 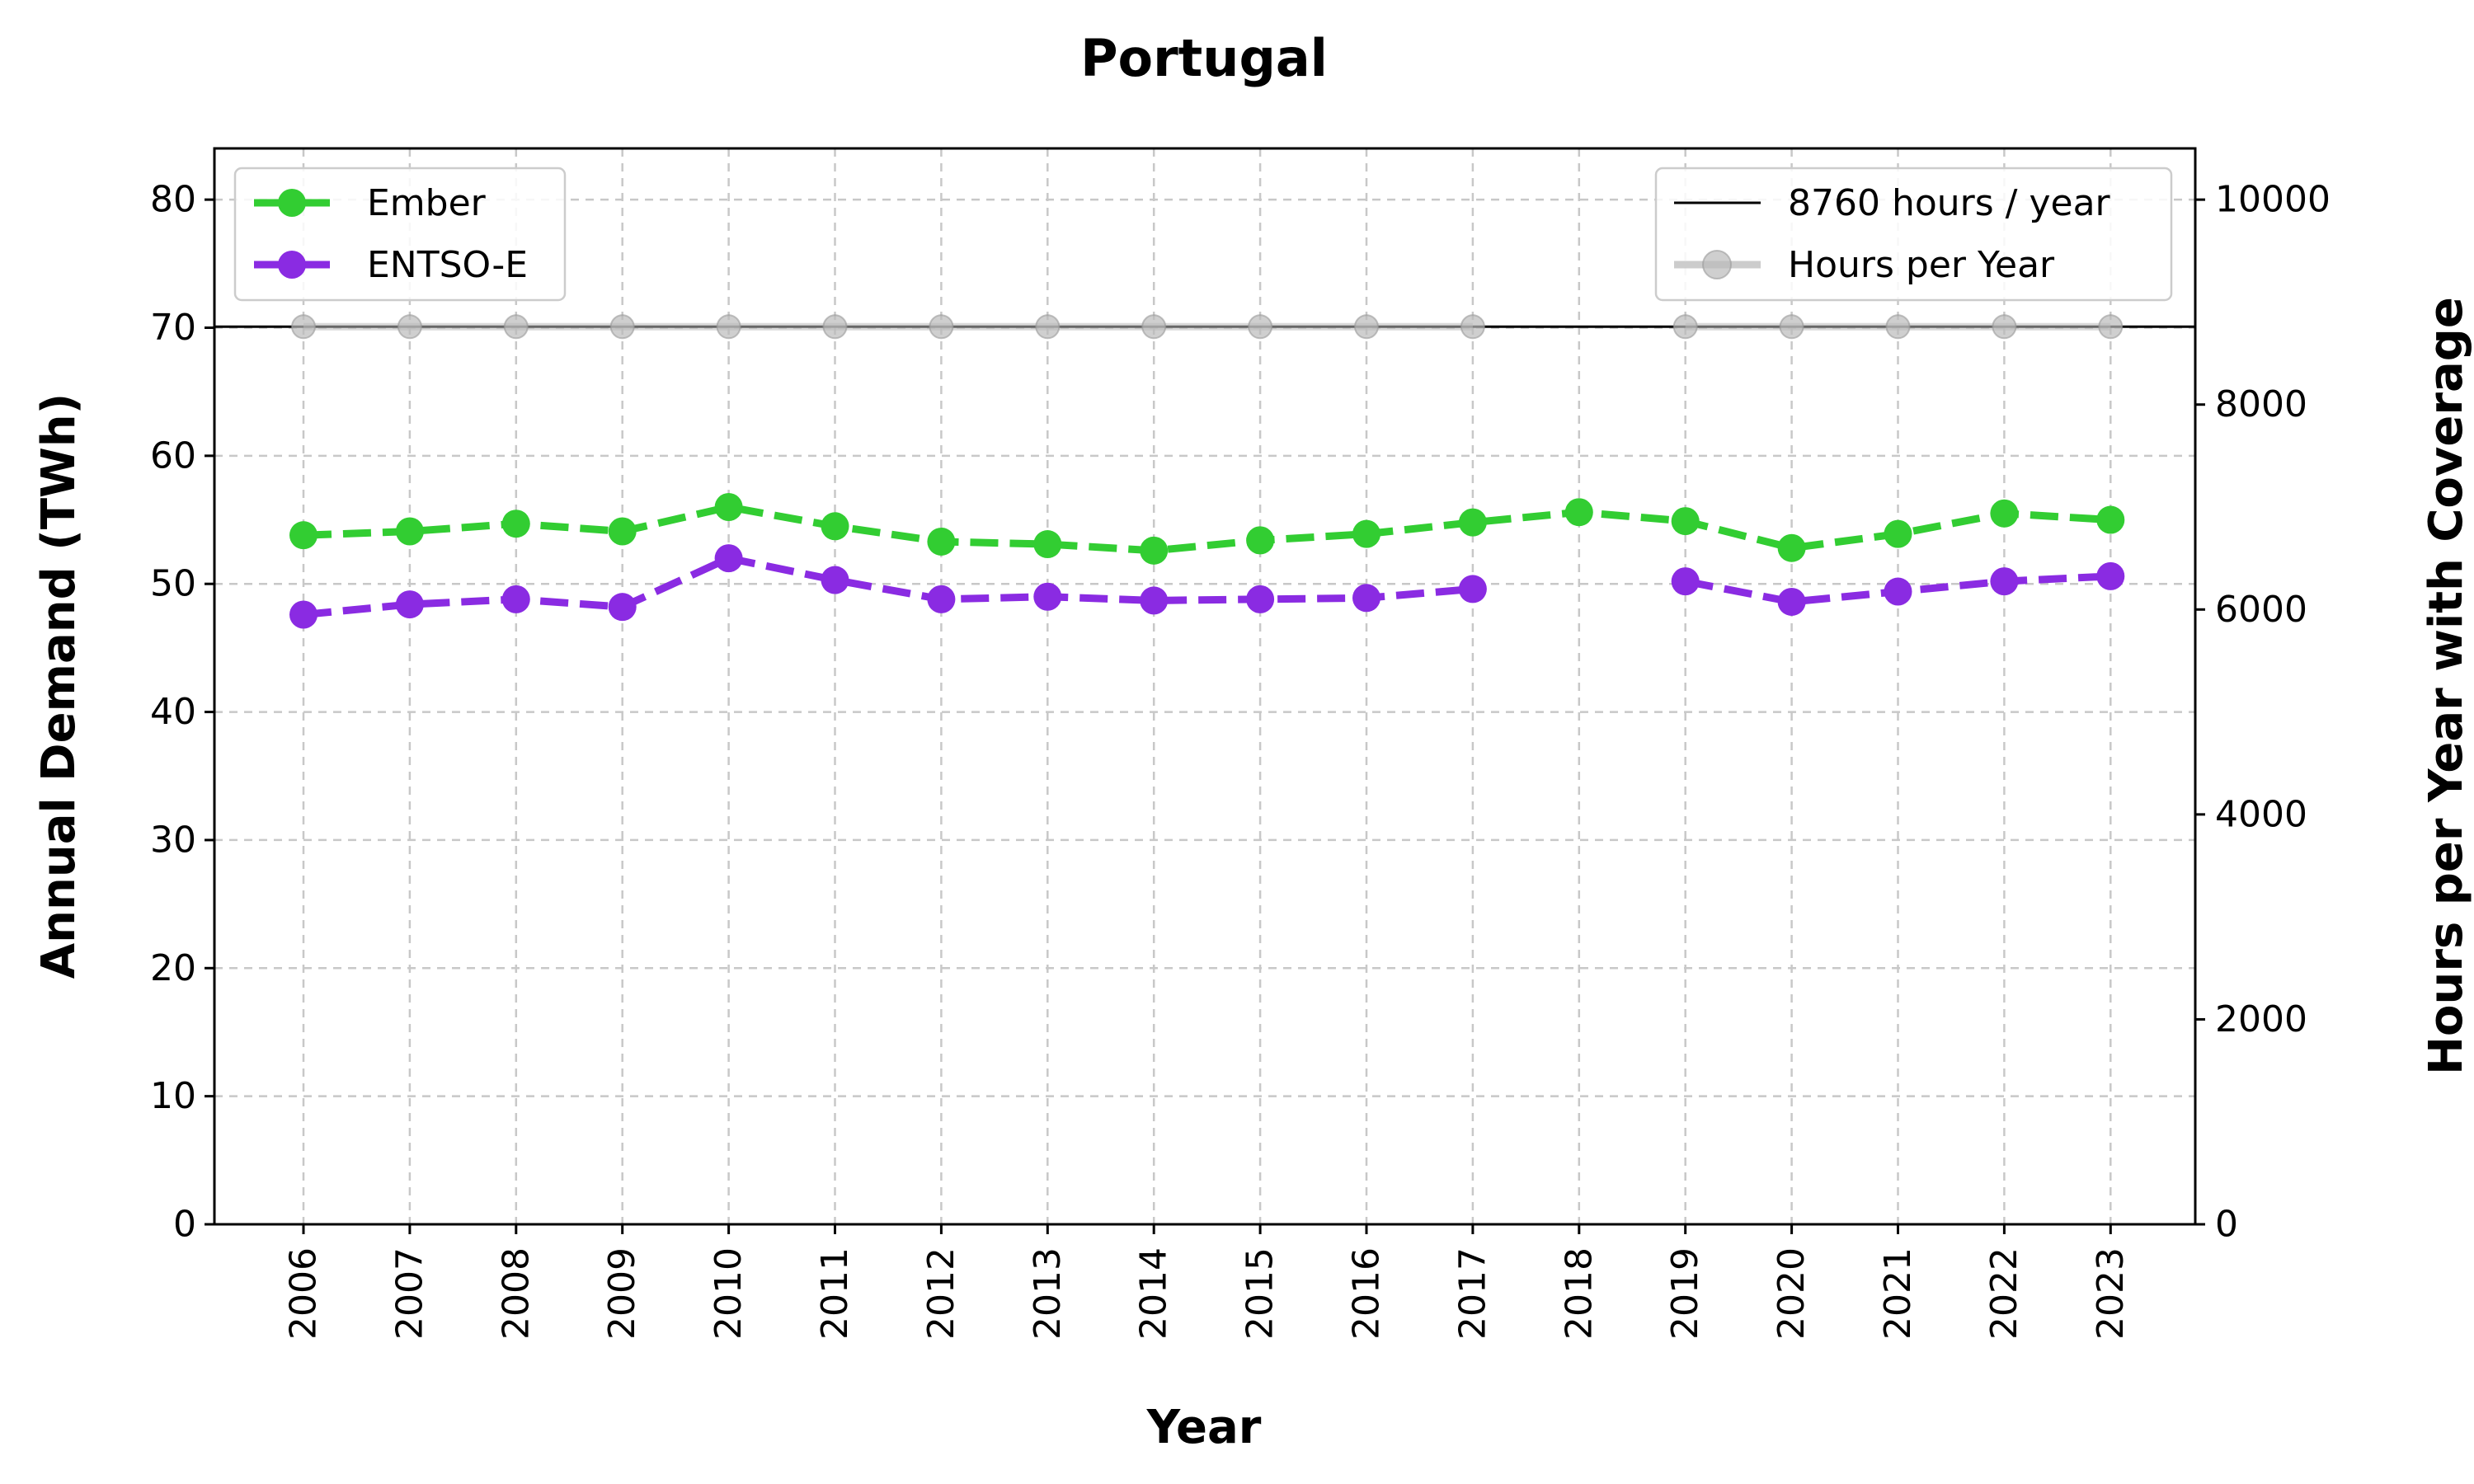 I want to click on y-tick-label: 20, so click(x=173, y=968).